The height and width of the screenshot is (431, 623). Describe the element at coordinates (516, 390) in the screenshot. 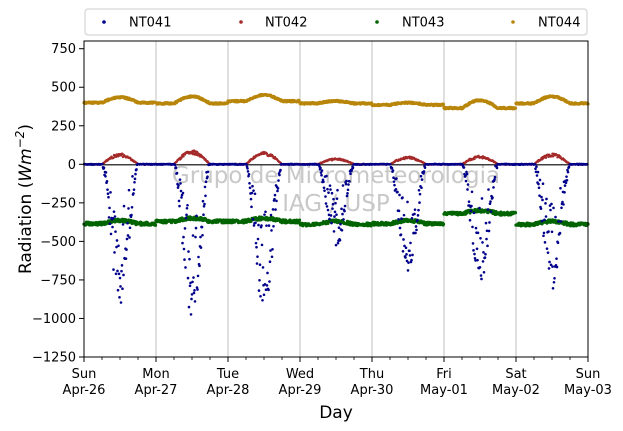

I see `x-tick-label-date: May-02` at that location.